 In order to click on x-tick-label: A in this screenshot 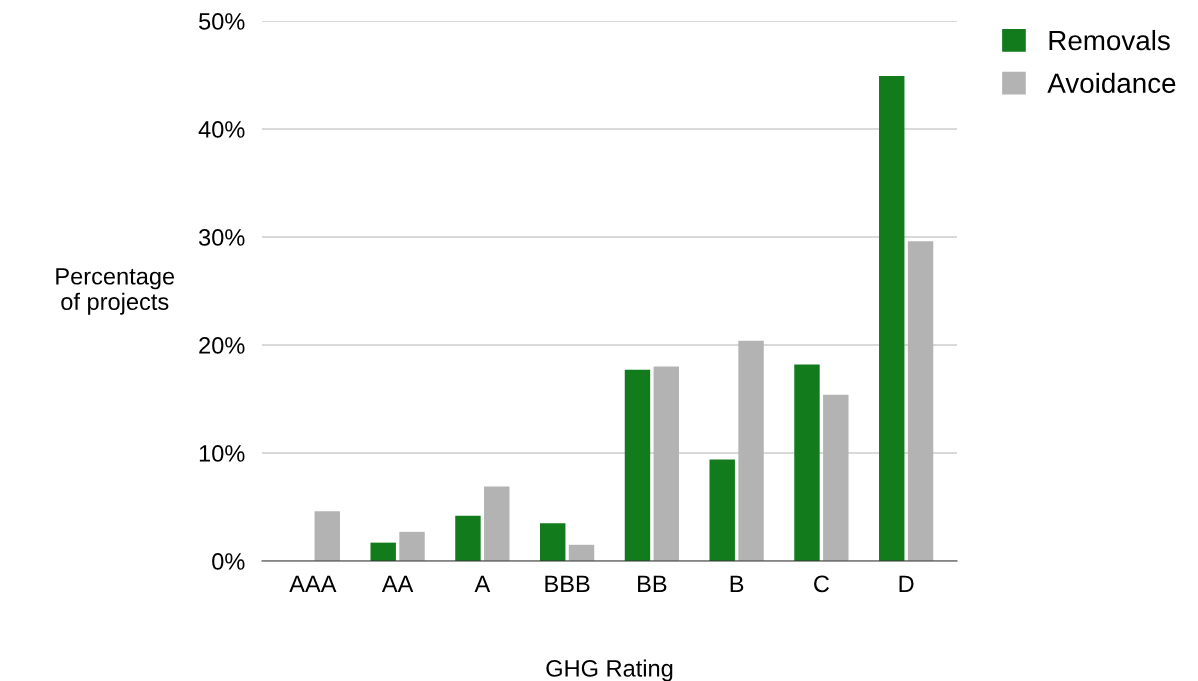, I will do `click(482, 583)`.